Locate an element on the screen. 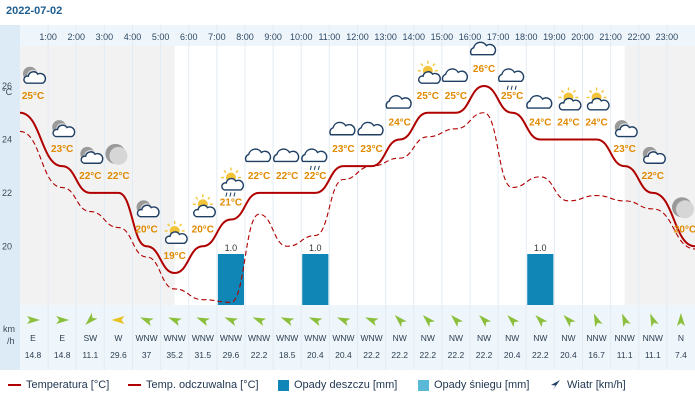 Image resolution: width=695 pixels, height=408 pixels. cloudy-rain-icon is located at coordinates (511, 79).